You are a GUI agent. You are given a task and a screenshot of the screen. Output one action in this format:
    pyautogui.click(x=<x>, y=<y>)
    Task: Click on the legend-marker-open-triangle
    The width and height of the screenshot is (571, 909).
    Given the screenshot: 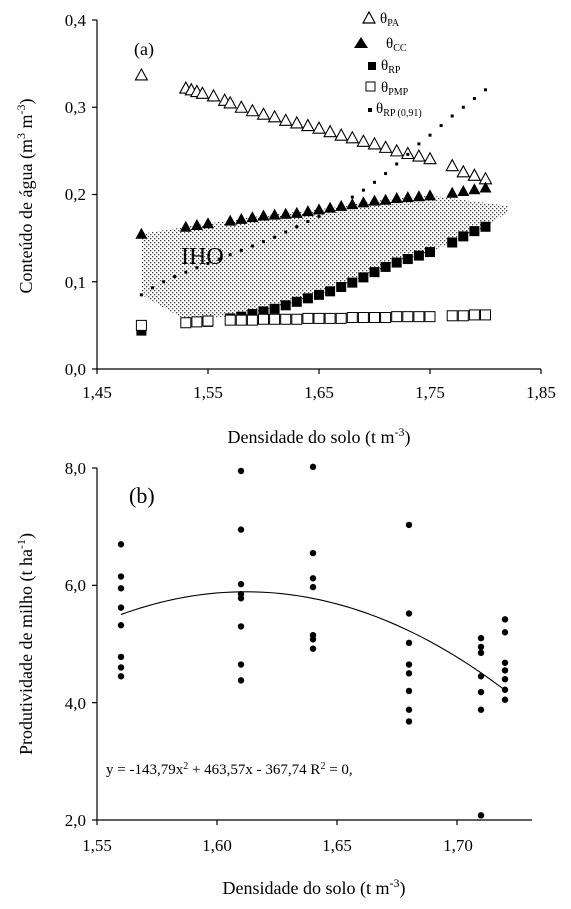 What is the action you would take?
    pyautogui.click(x=369, y=17)
    